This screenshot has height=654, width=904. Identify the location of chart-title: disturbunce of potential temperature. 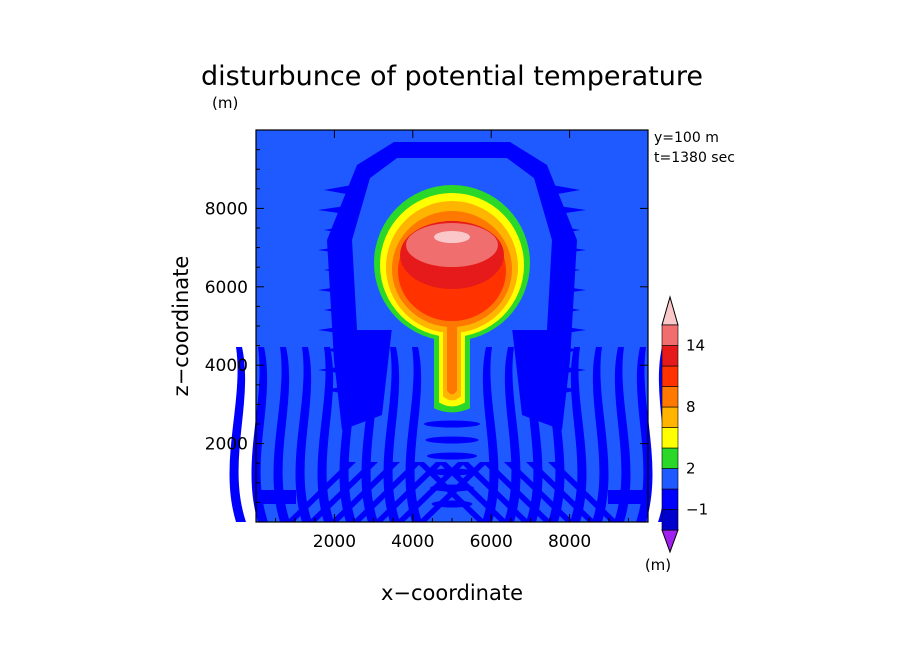
(452, 76).